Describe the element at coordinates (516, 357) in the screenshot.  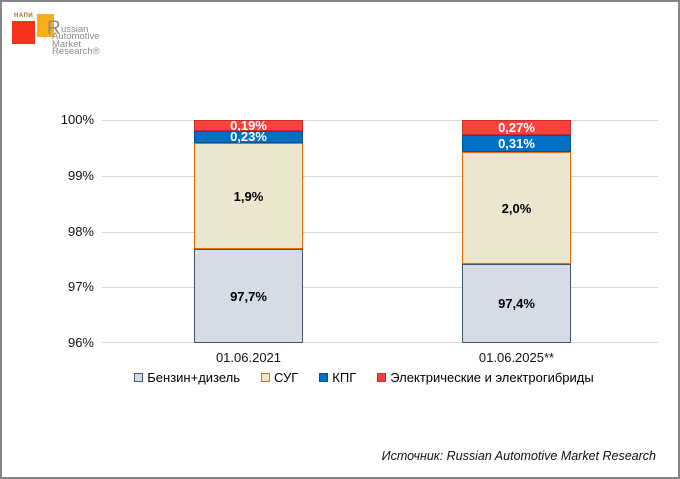
I see `x-axis-label: 01.06.2025**` at that location.